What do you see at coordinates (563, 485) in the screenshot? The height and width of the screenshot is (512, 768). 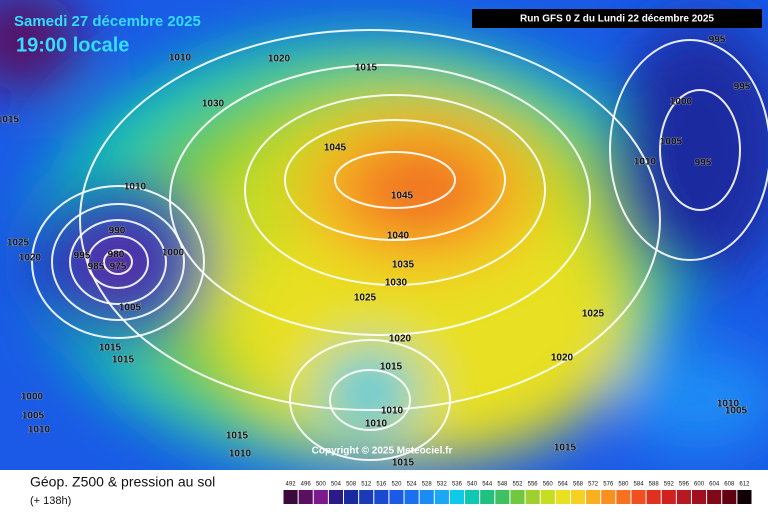 I see `scale-label: 564` at bounding box center [563, 485].